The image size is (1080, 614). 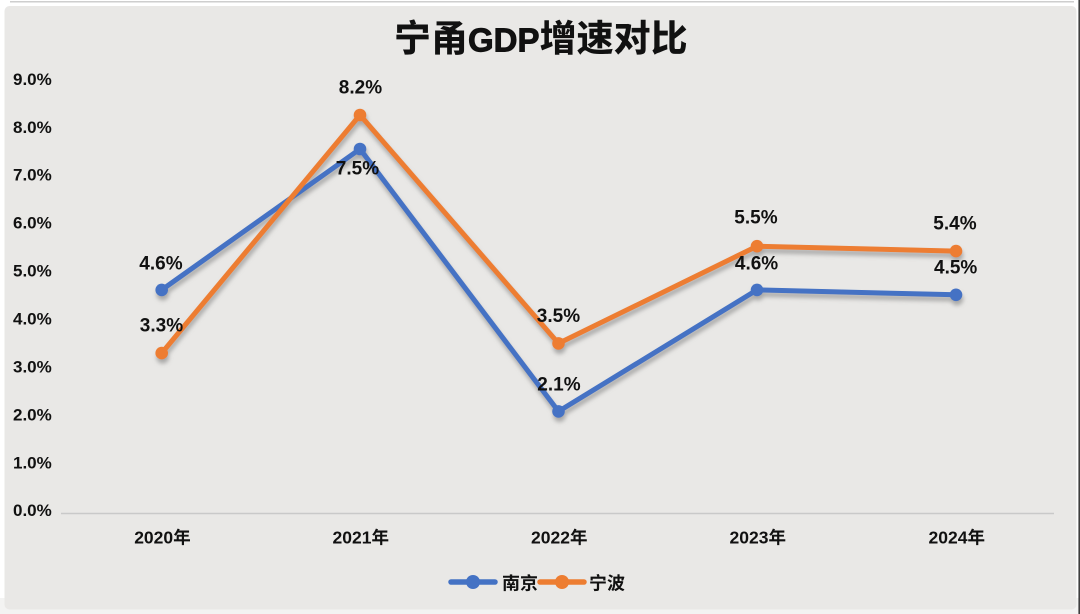 What do you see at coordinates (504, 39) in the screenshot?
I see `svg-text: GDP` at bounding box center [504, 39].